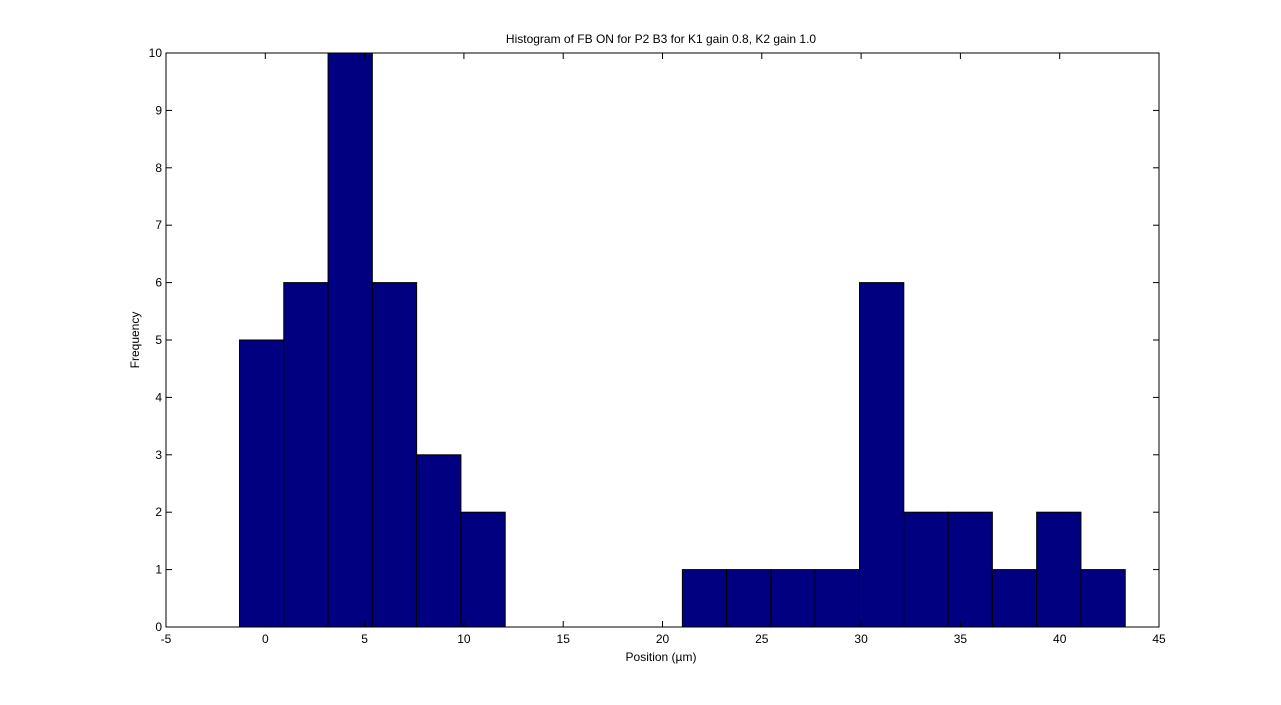 This screenshot has width=1281, height=705. What do you see at coordinates (861, 639) in the screenshot?
I see `x-tick-label: 30` at bounding box center [861, 639].